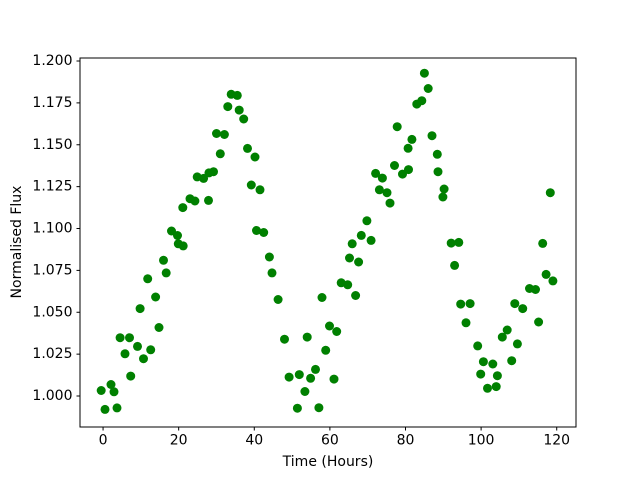  Describe the element at coordinates (334, 438) in the screenshot. I see `x-axis-ticks: 0 20 40 60 80 100 120` at that location.